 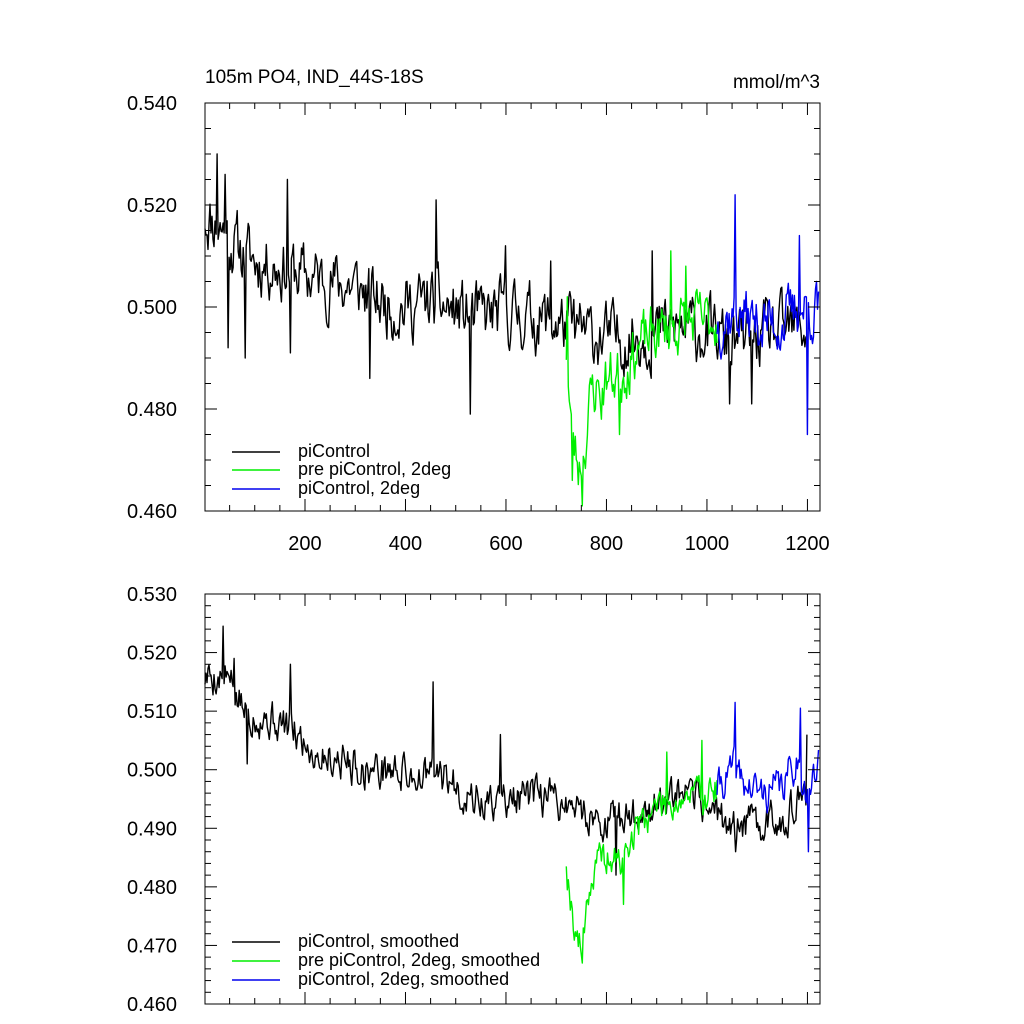 I want to click on top-y-tick-label: 0.460, so click(x=152, y=512).